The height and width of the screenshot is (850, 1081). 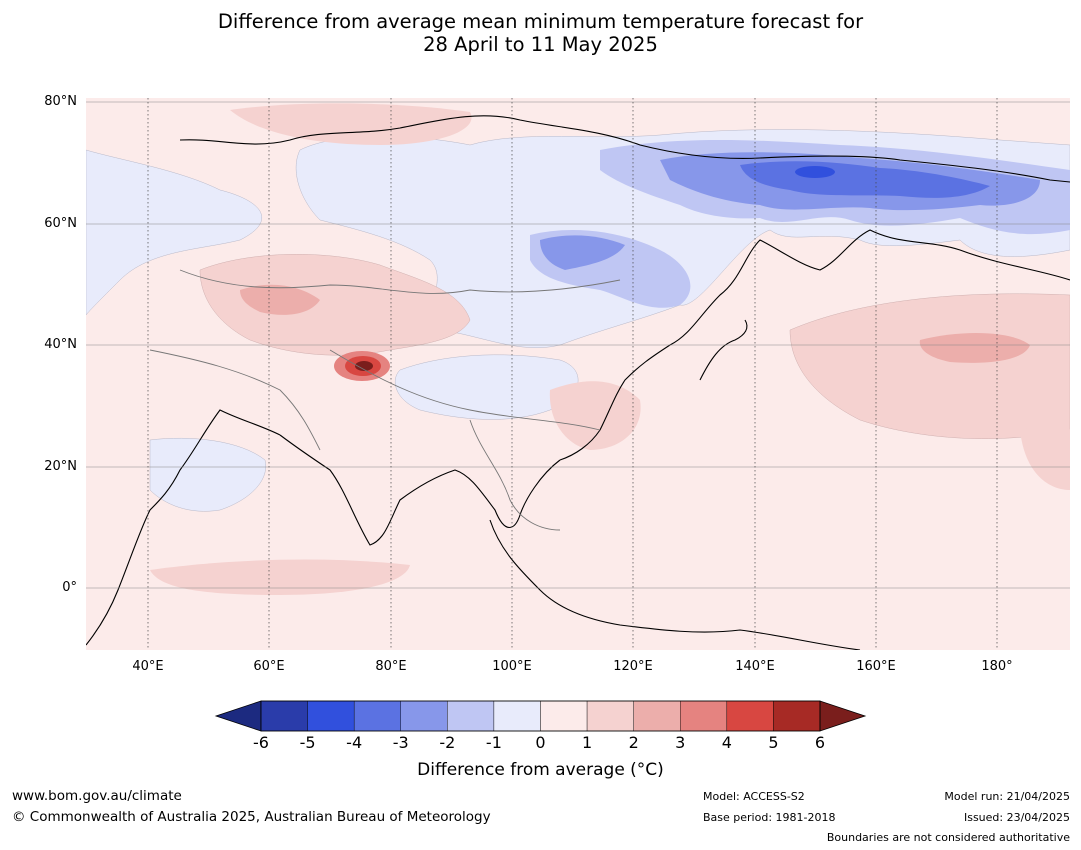 What do you see at coordinates (235, 400) in the screenshot?
I see `border-middle-east` at bounding box center [235, 400].